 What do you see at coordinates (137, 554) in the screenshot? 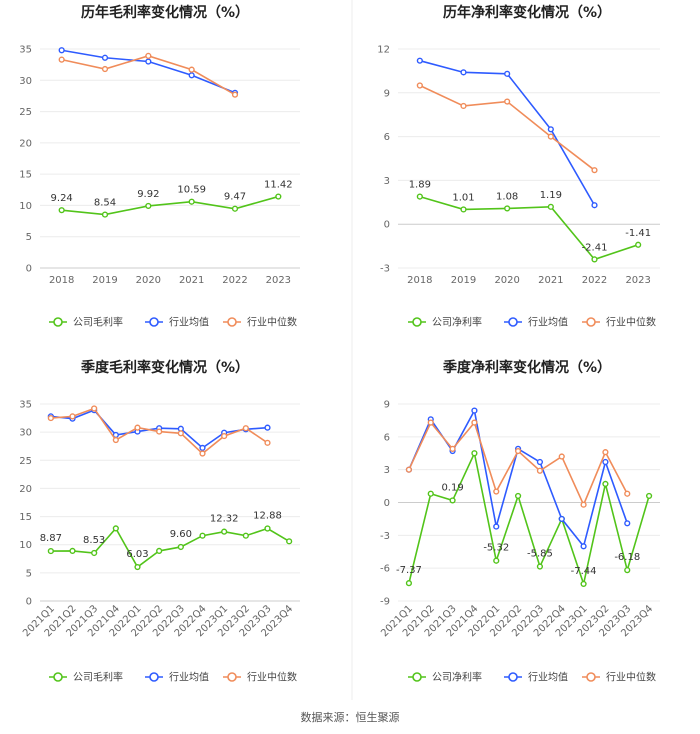
I see `data-label: 6.03` at bounding box center [137, 554].